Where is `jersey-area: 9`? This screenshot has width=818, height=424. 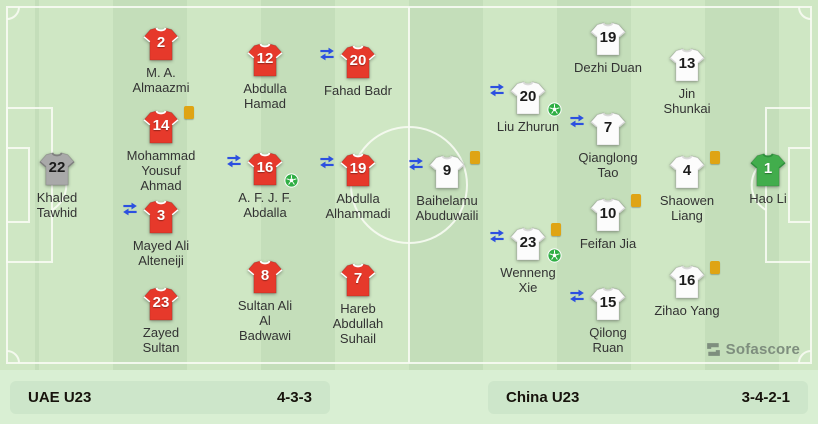
jersey-area: 9 is located at coordinates (444, 170).